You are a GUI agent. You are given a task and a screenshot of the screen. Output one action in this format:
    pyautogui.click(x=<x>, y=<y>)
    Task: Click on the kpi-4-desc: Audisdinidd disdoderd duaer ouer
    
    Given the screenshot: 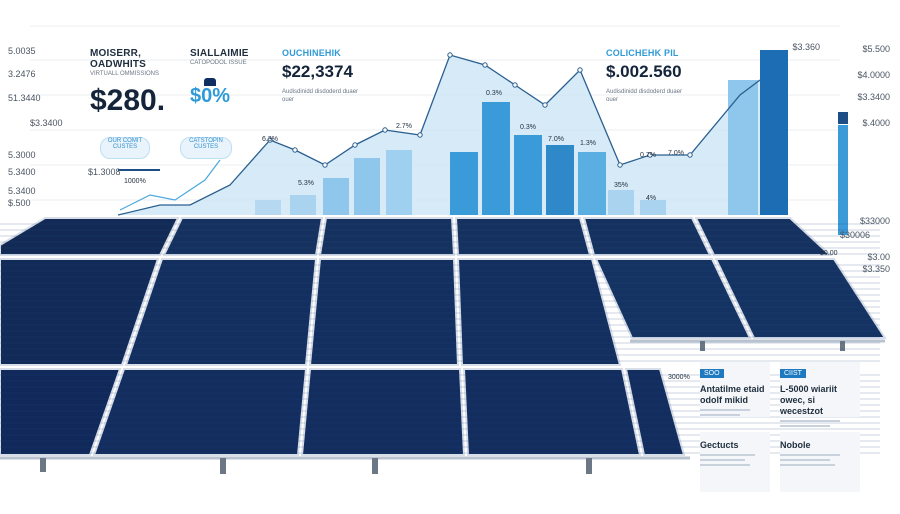 What is the action you would take?
    pyautogui.click(x=644, y=96)
    